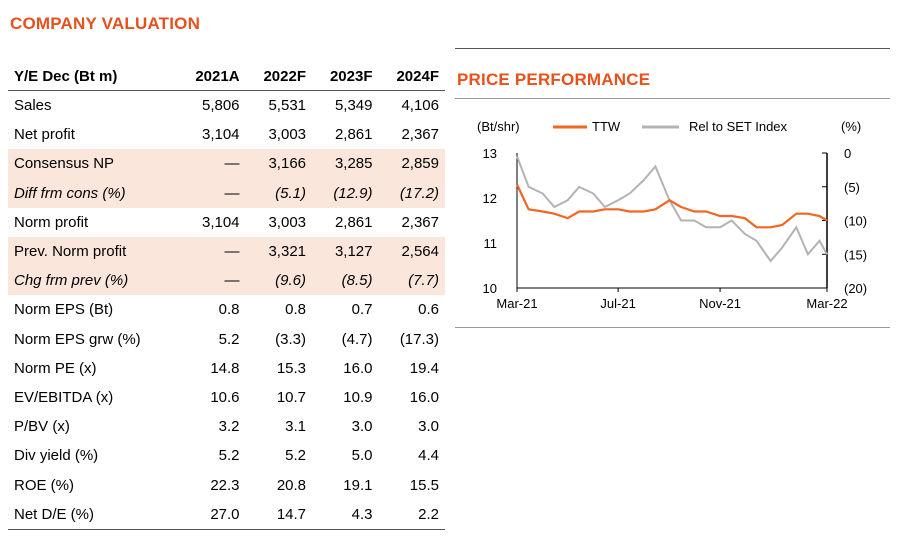 This screenshot has width=902, height=555. Describe the element at coordinates (226, 339) in the screenshot. I see `table-row: Norm EPS grw (%) 5.2 (3.3) (4.7) (17.3)` at that location.